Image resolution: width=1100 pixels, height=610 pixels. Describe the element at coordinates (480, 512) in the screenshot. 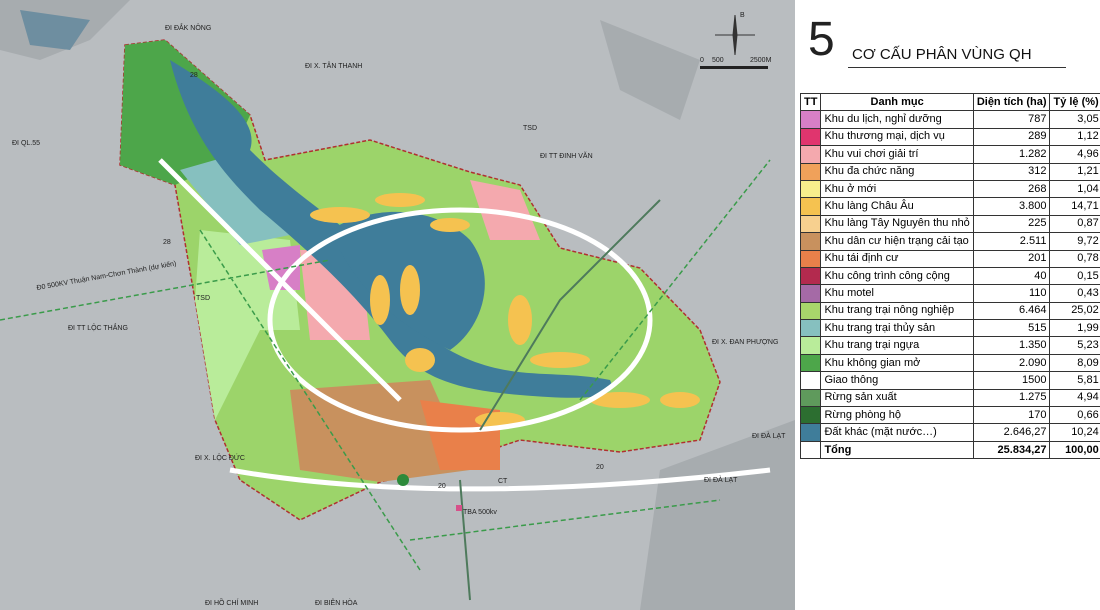

I see `map-label: TBA 500kv` at that location.